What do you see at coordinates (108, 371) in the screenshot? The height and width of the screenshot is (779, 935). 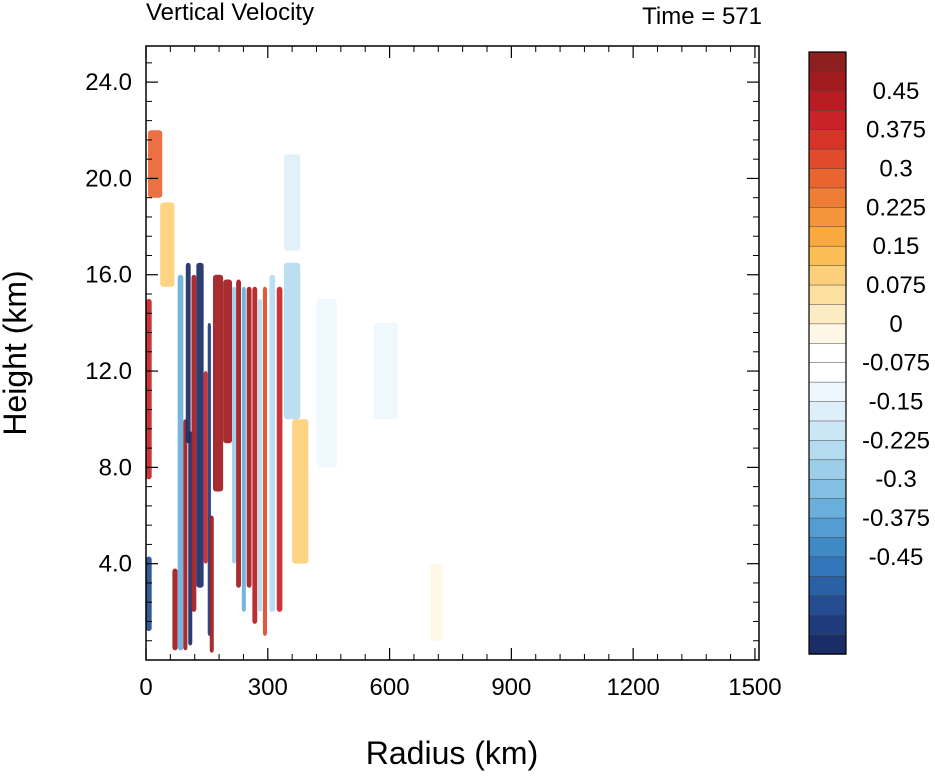 I see `y-tick-label: 12.0` at bounding box center [108, 371].